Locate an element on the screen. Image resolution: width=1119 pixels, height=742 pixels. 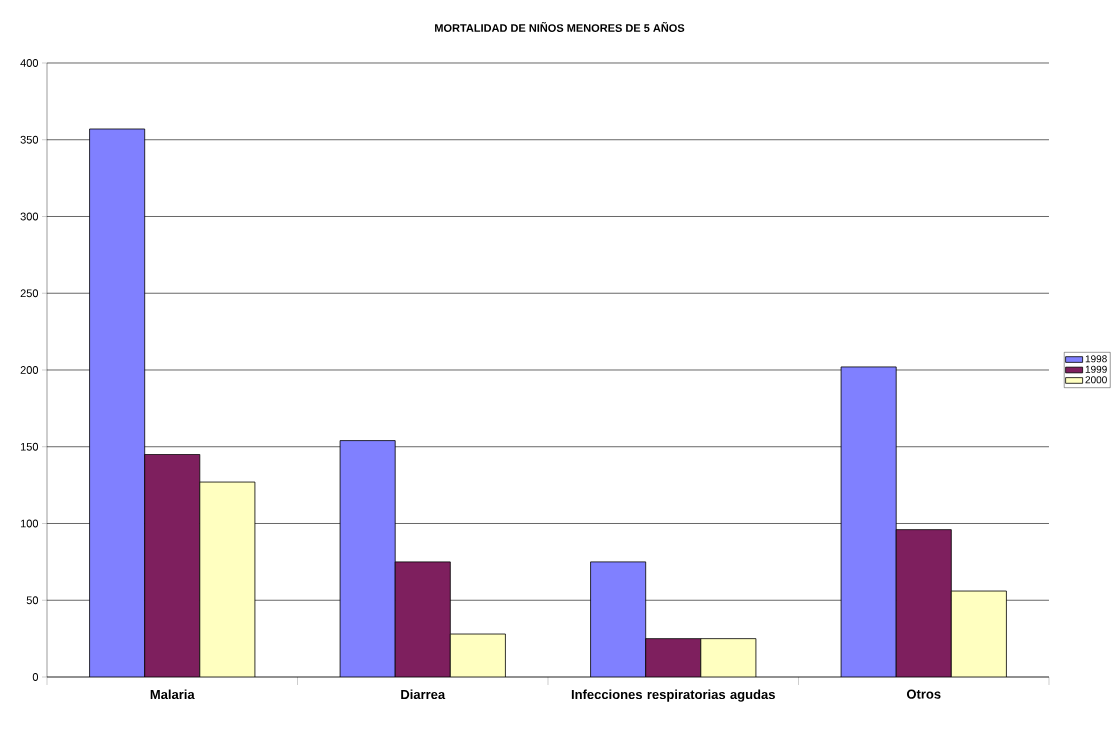
y-tick-label: 300 is located at coordinates (29, 216).